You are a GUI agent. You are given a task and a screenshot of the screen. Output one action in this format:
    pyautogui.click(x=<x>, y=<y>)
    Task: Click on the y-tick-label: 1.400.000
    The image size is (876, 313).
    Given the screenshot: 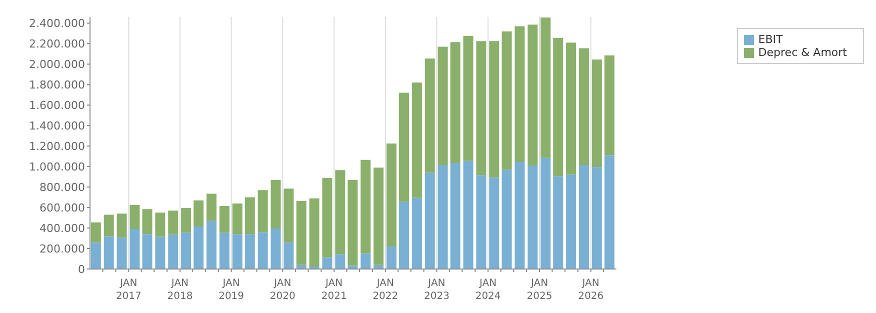 What is the action you would take?
    pyautogui.click(x=57, y=125)
    